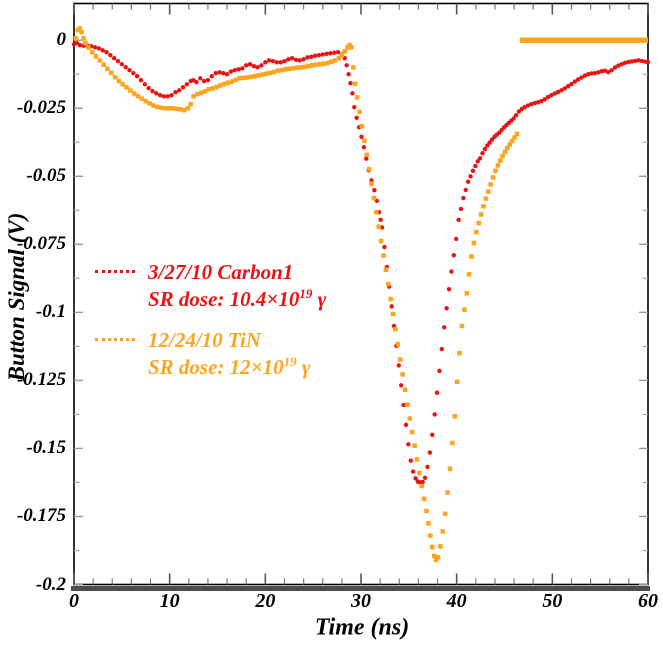 The height and width of the screenshot is (647, 663). I want to click on legend-item-carbon1: 3/27/10 Carbon1 SR dose: 10.4×1019 γ, so click(210, 286).